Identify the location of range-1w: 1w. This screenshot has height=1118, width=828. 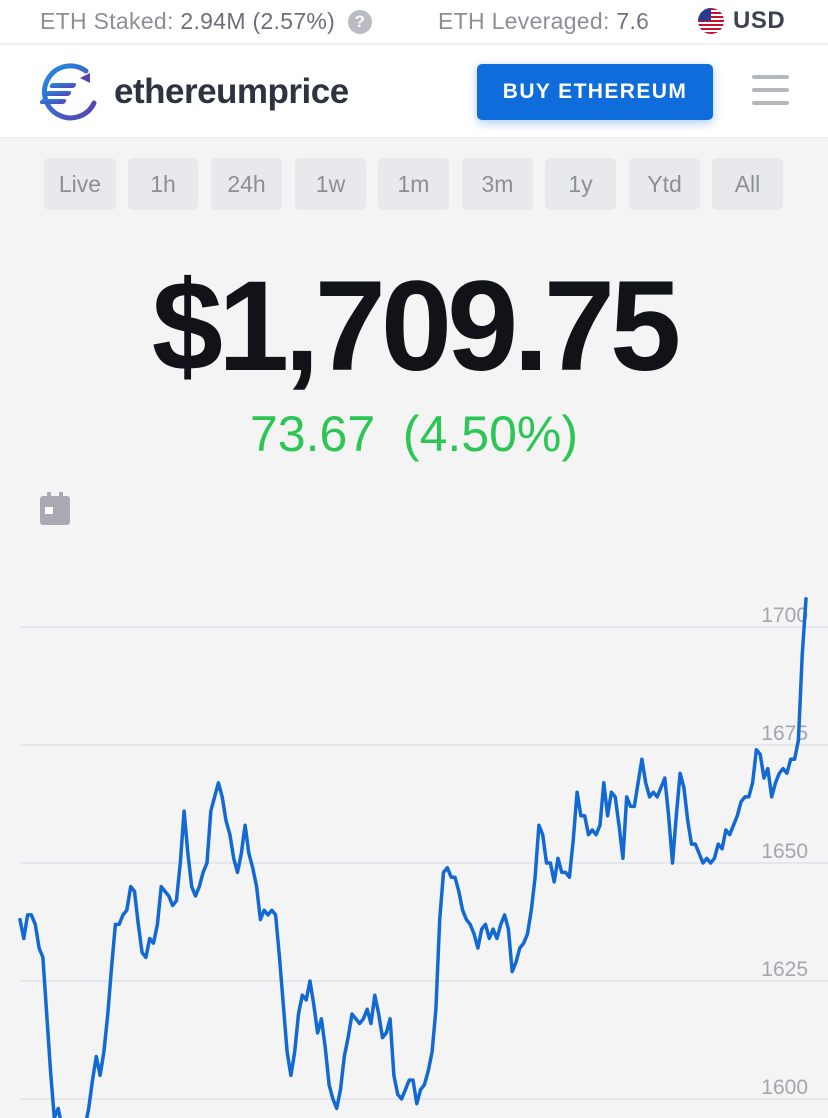
(330, 184).